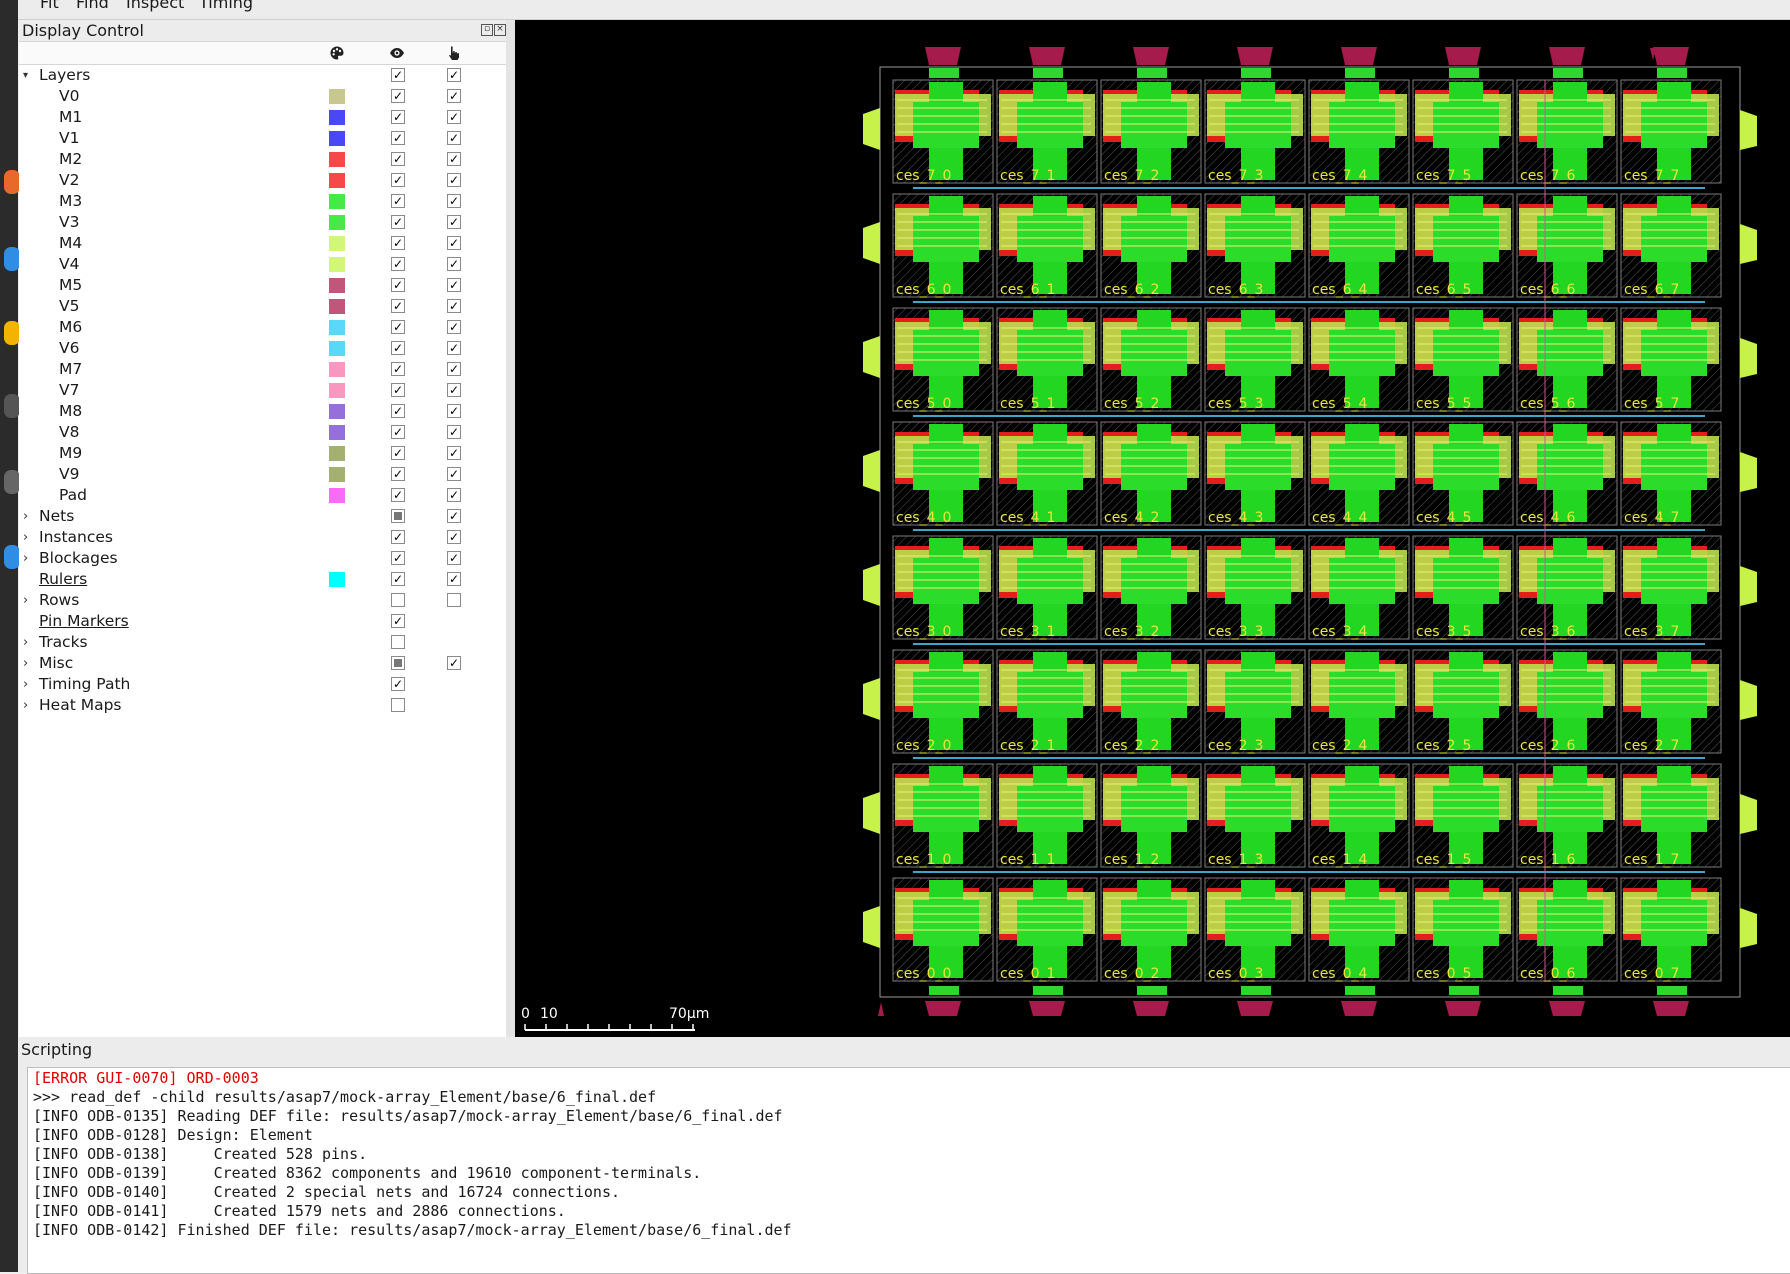 Image resolution: width=1790 pixels, height=1274 pixels. What do you see at coordinates (262, 642) in the screenshot?
I see `tree-row-tracks: › Tracks` at bounding box center [262, 642].